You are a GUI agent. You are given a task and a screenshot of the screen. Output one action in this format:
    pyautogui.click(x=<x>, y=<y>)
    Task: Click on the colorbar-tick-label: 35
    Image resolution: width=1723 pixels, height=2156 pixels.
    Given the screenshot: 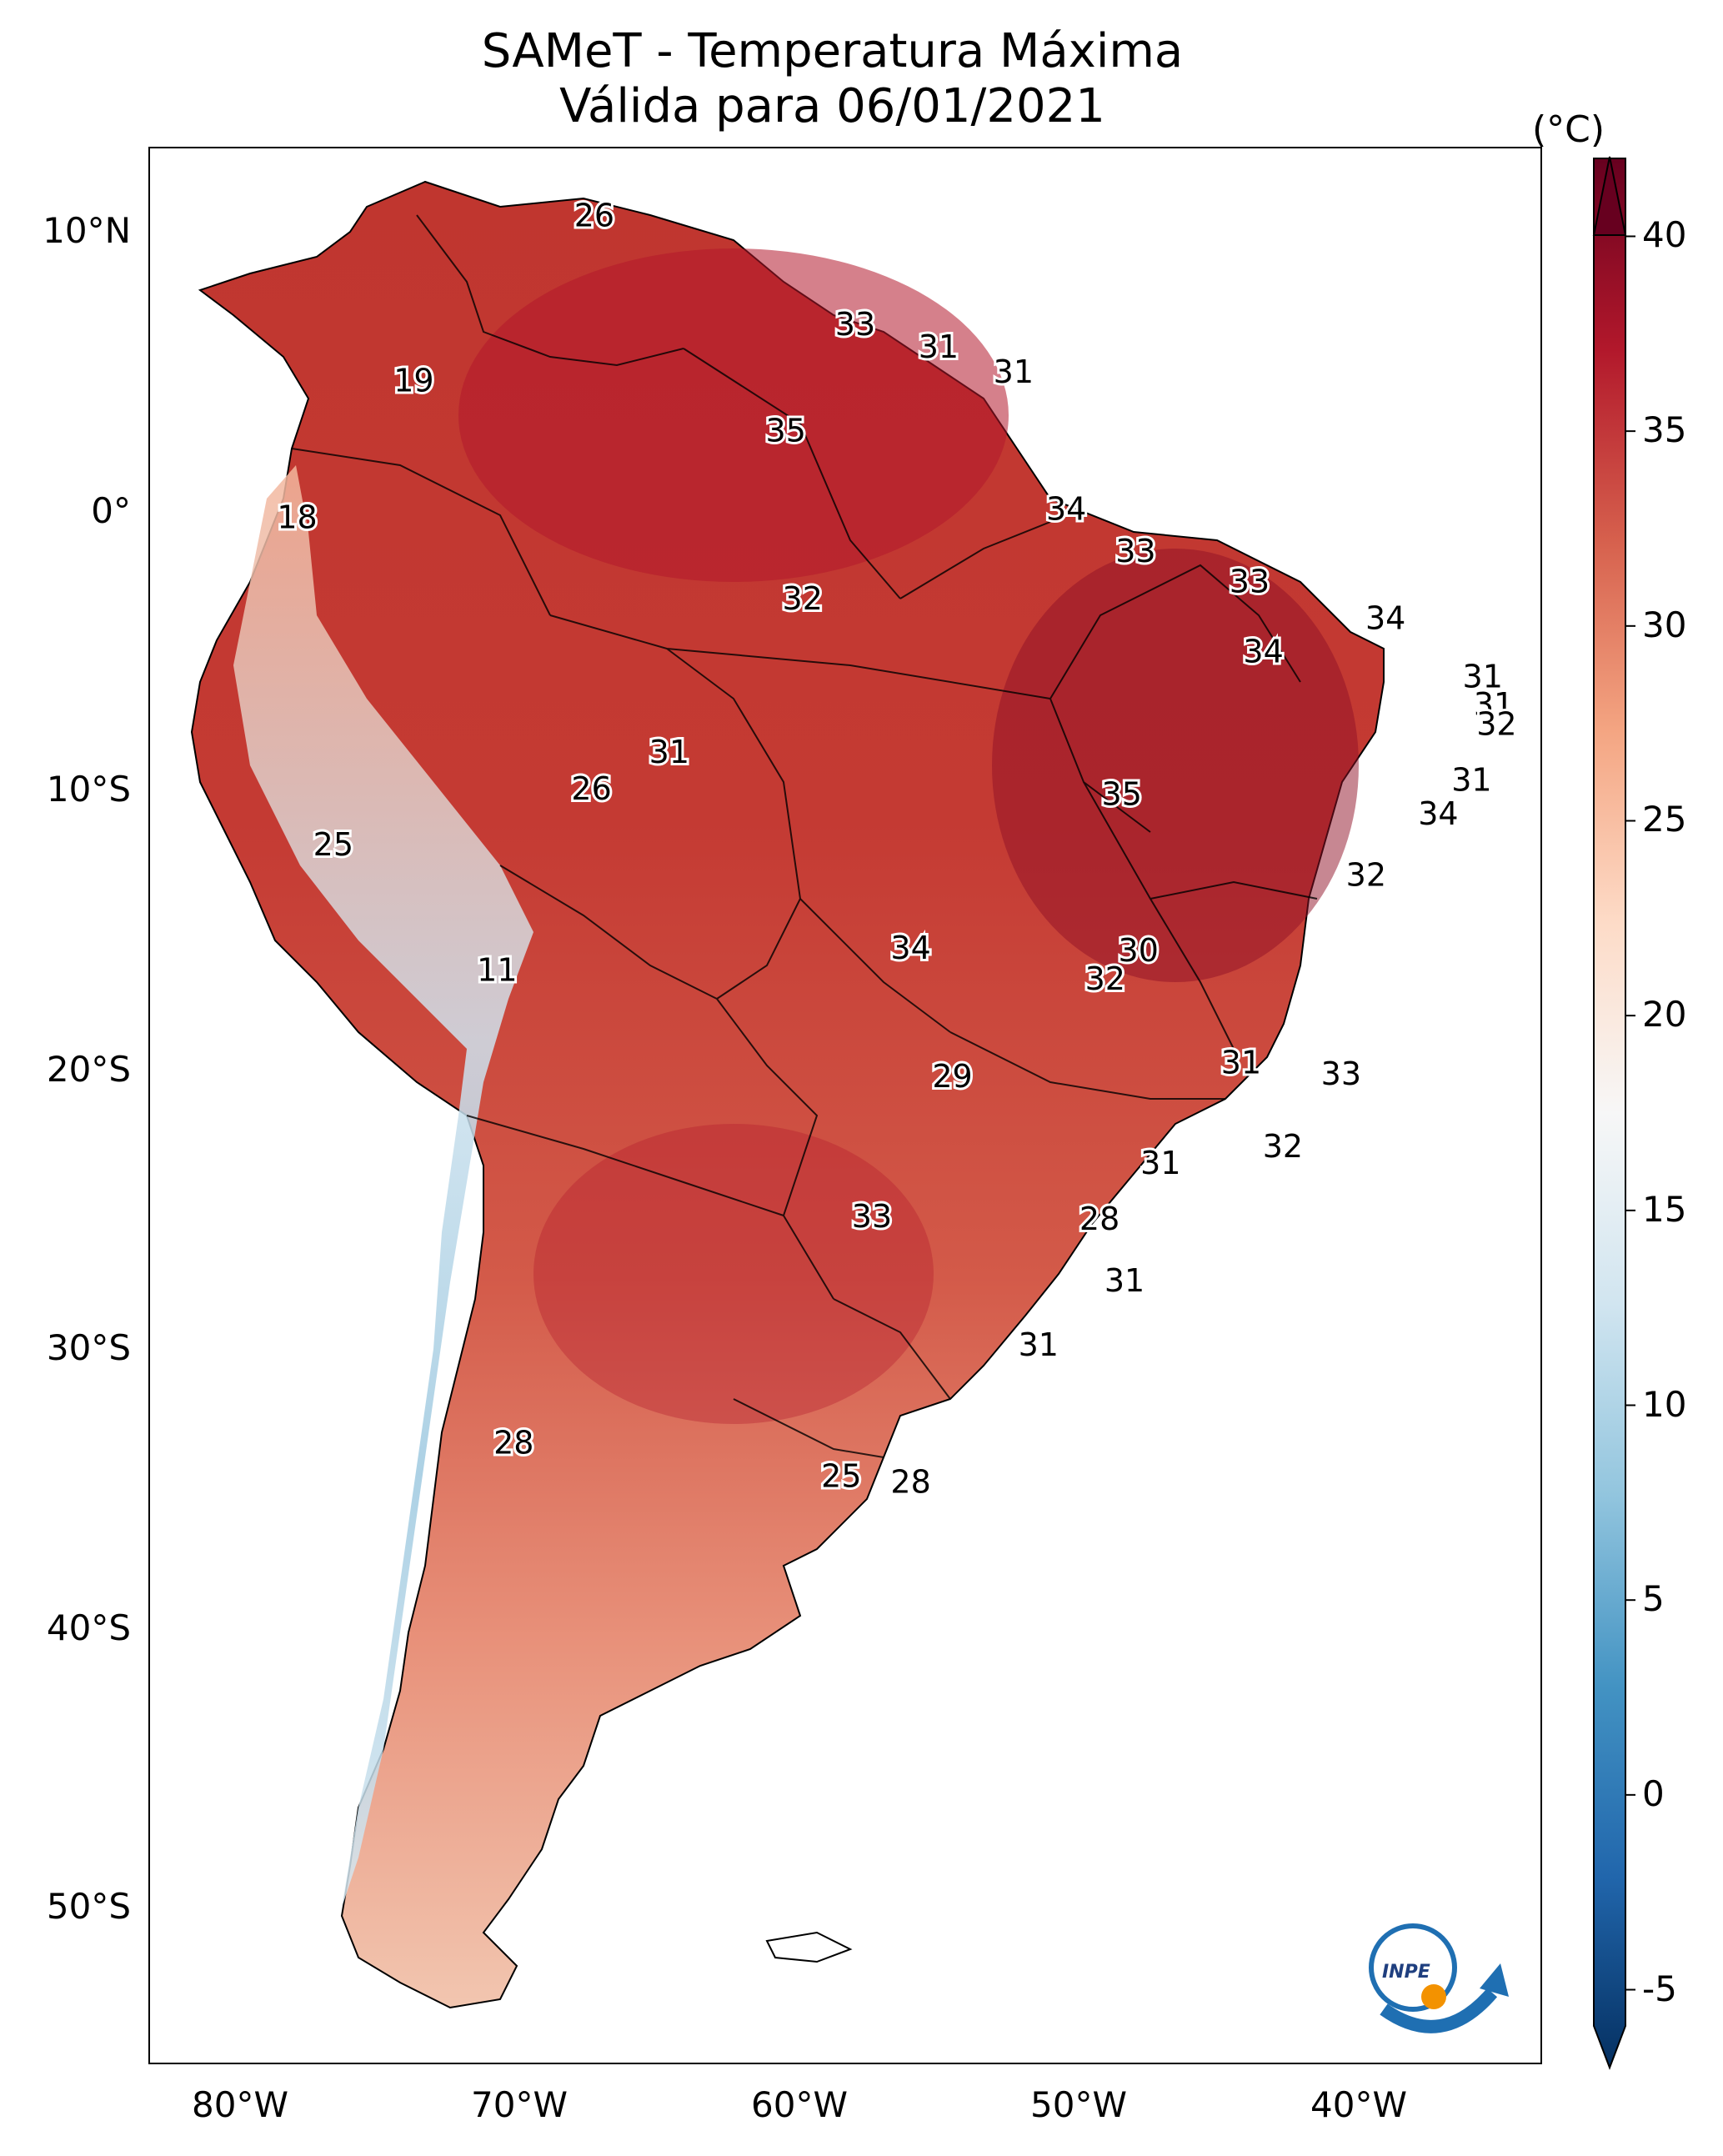 What is the action you would take?
    pyautogui.click(x=1664, y=430)
    